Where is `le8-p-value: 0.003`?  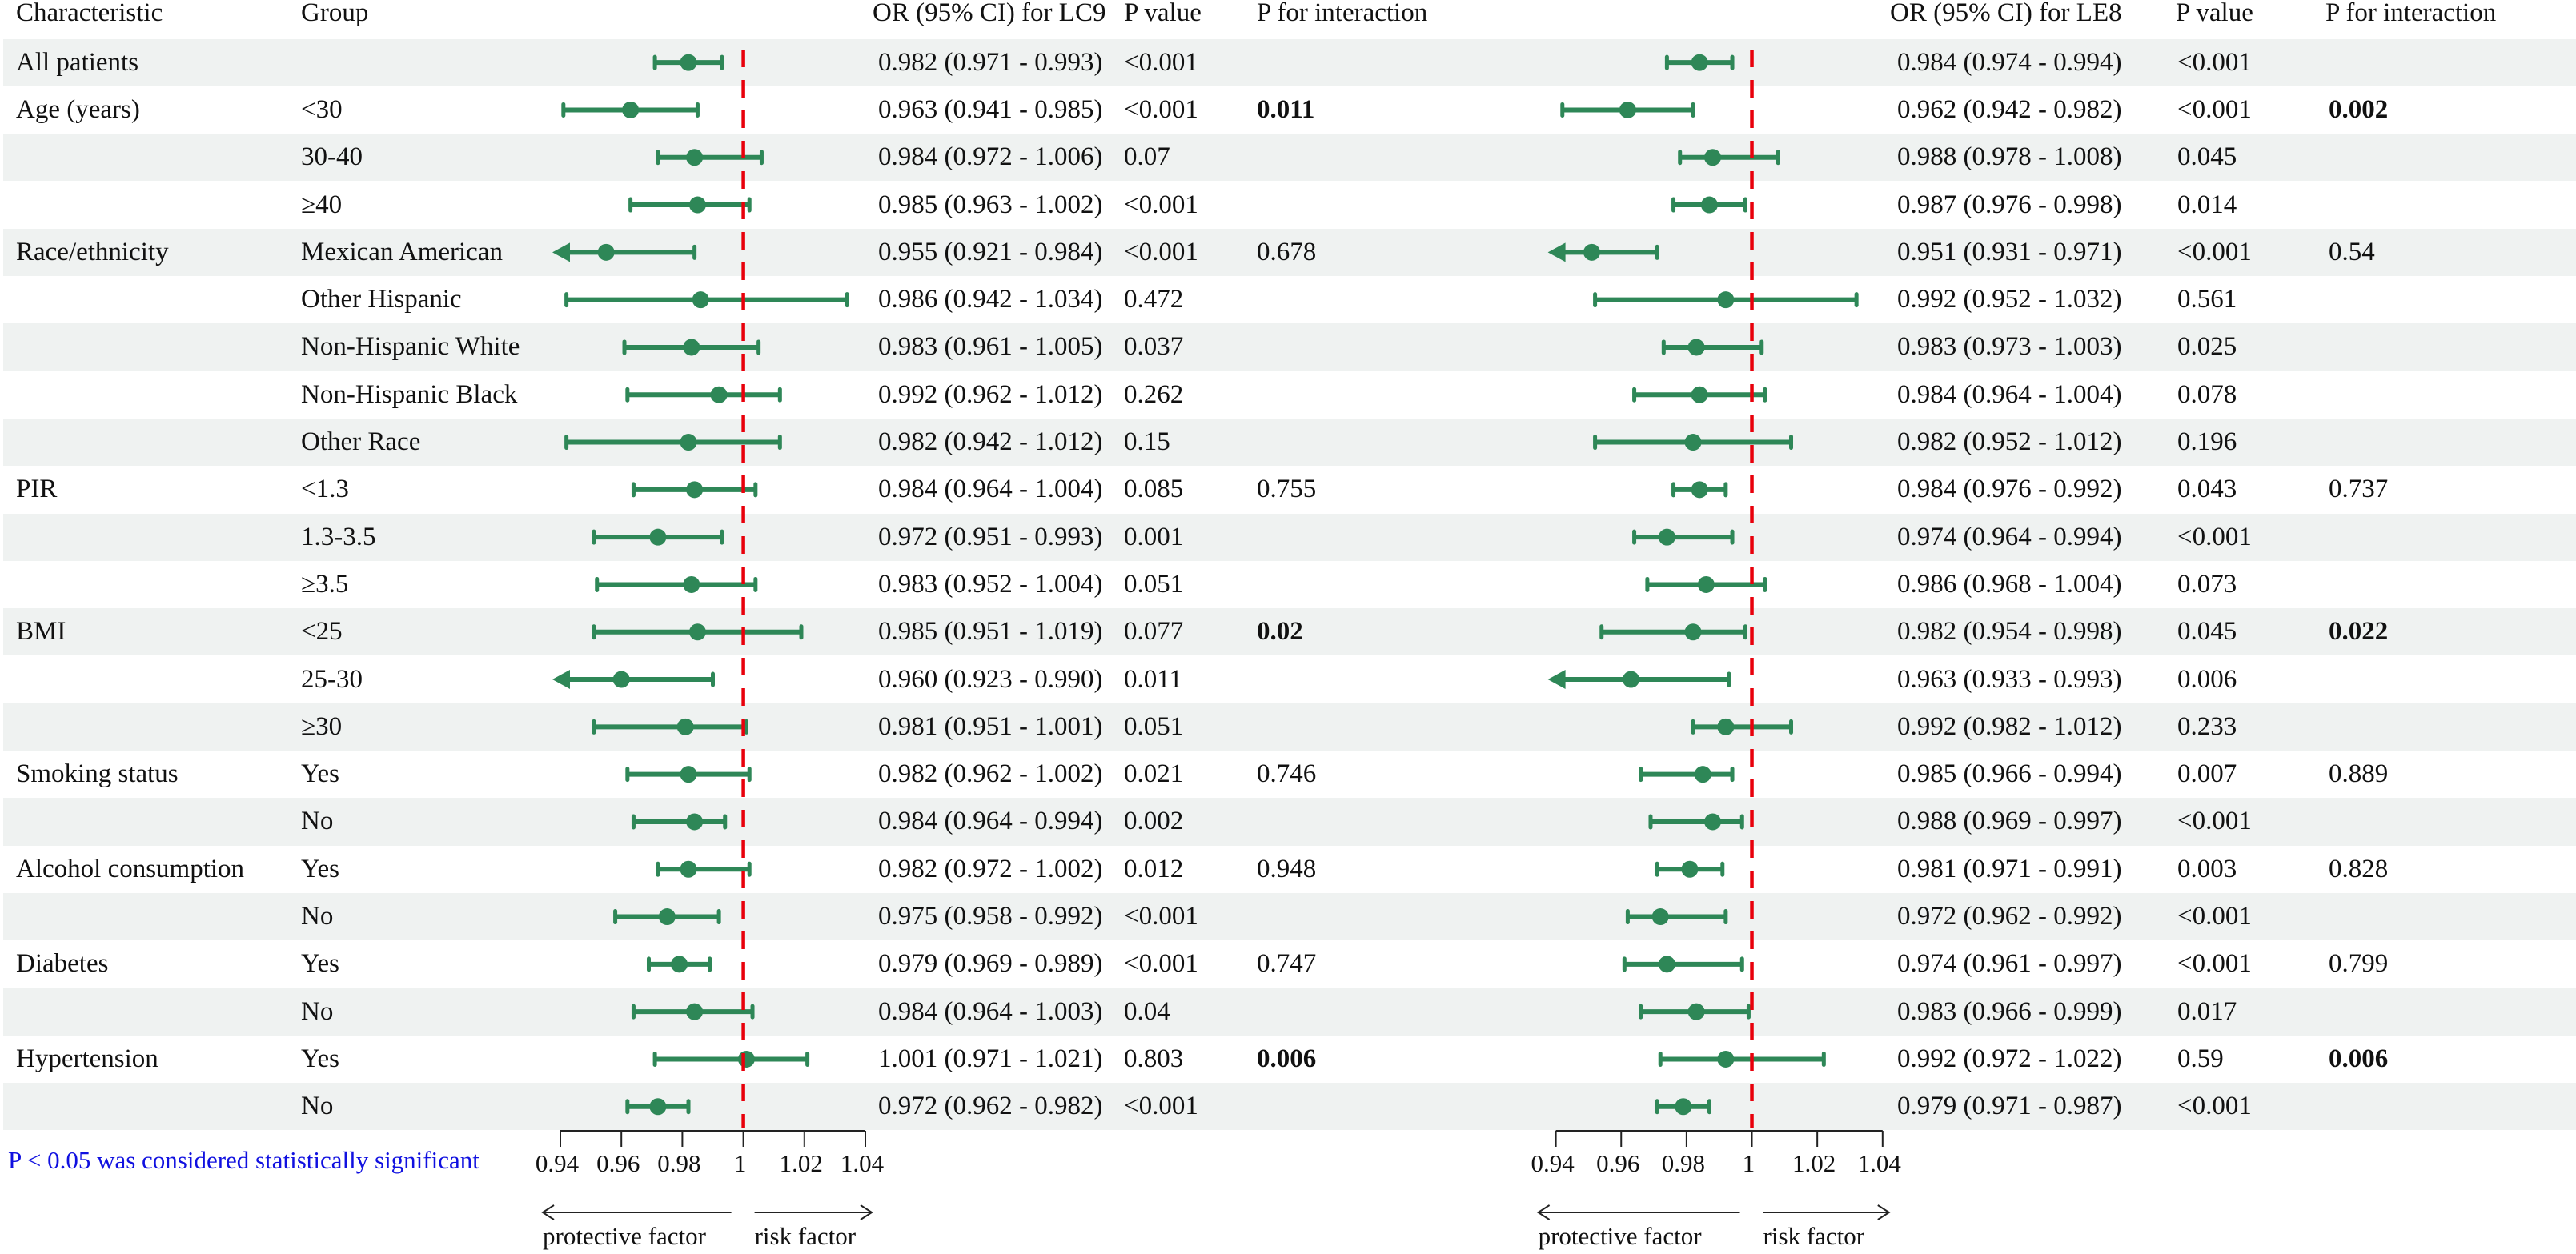
le8-p-value: 0.003 is located at coordinates (2207, 869).